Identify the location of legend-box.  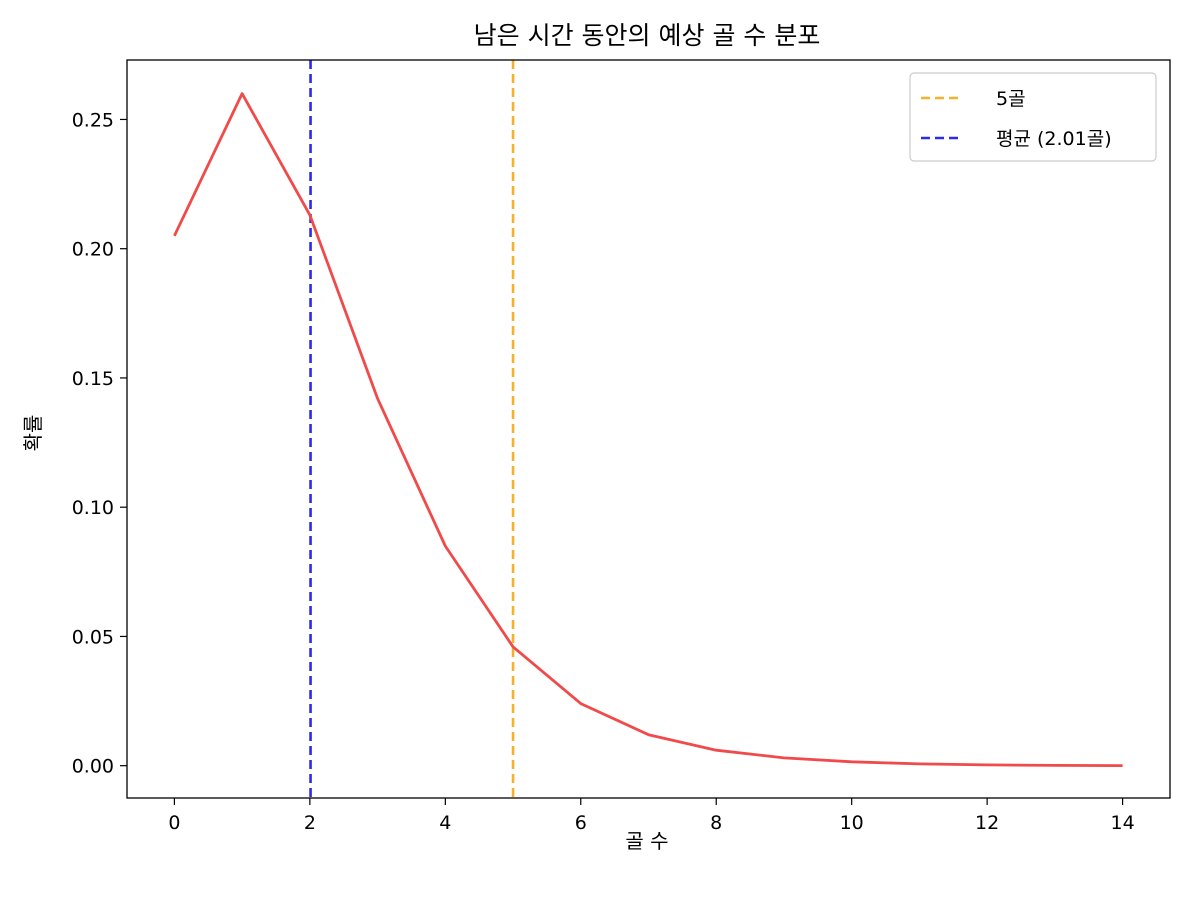
(1033, 117).